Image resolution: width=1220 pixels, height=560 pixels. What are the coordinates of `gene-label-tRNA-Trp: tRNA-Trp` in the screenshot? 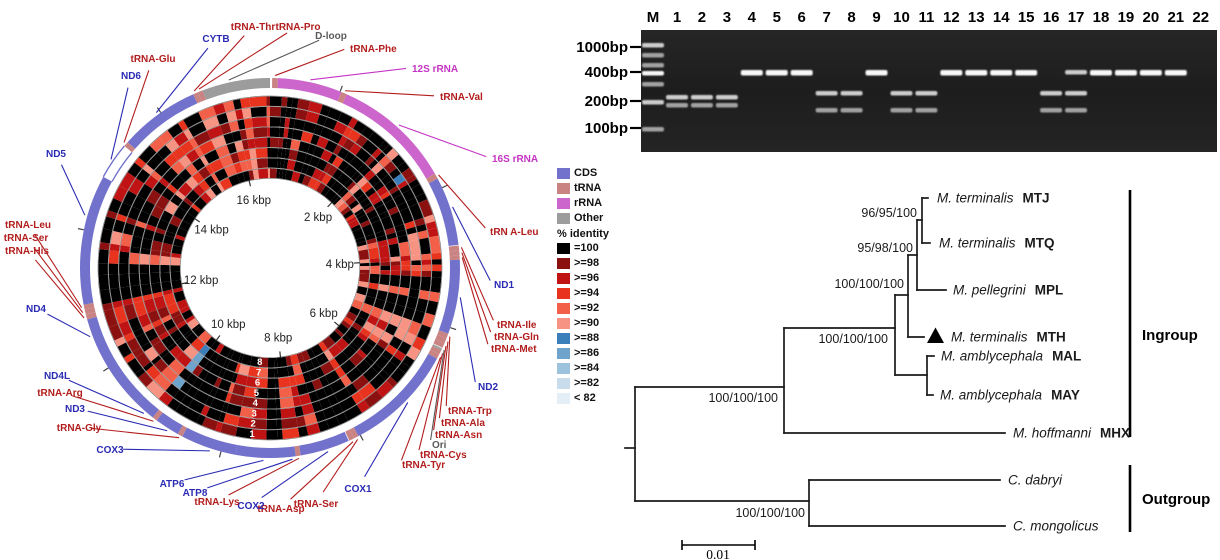 It's located at (470, 411).